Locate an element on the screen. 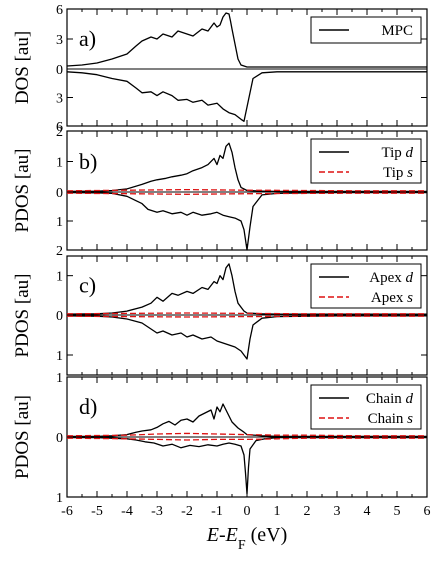  x-tick-label: 1 is located at coordinates (277, 511).